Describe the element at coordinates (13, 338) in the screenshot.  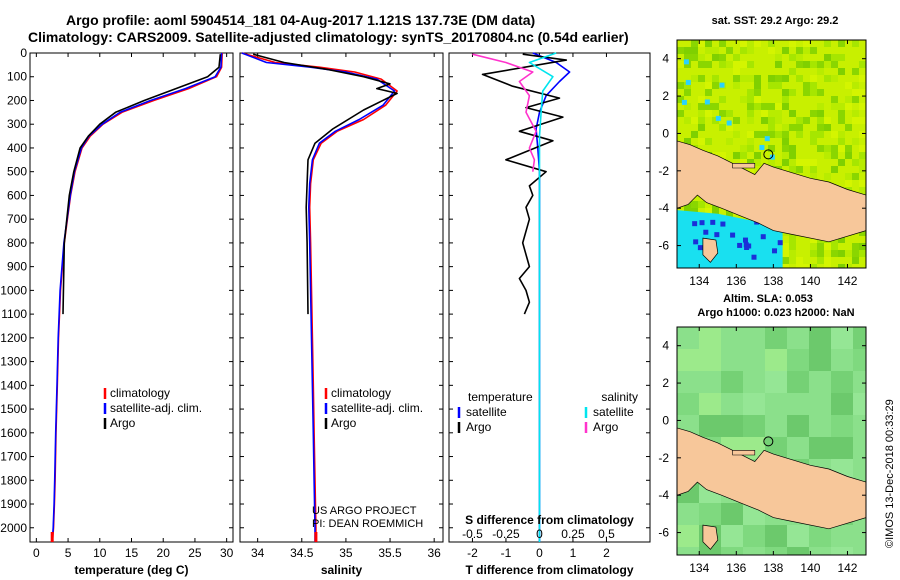
I see `y-tick-label: 1200` at that location.